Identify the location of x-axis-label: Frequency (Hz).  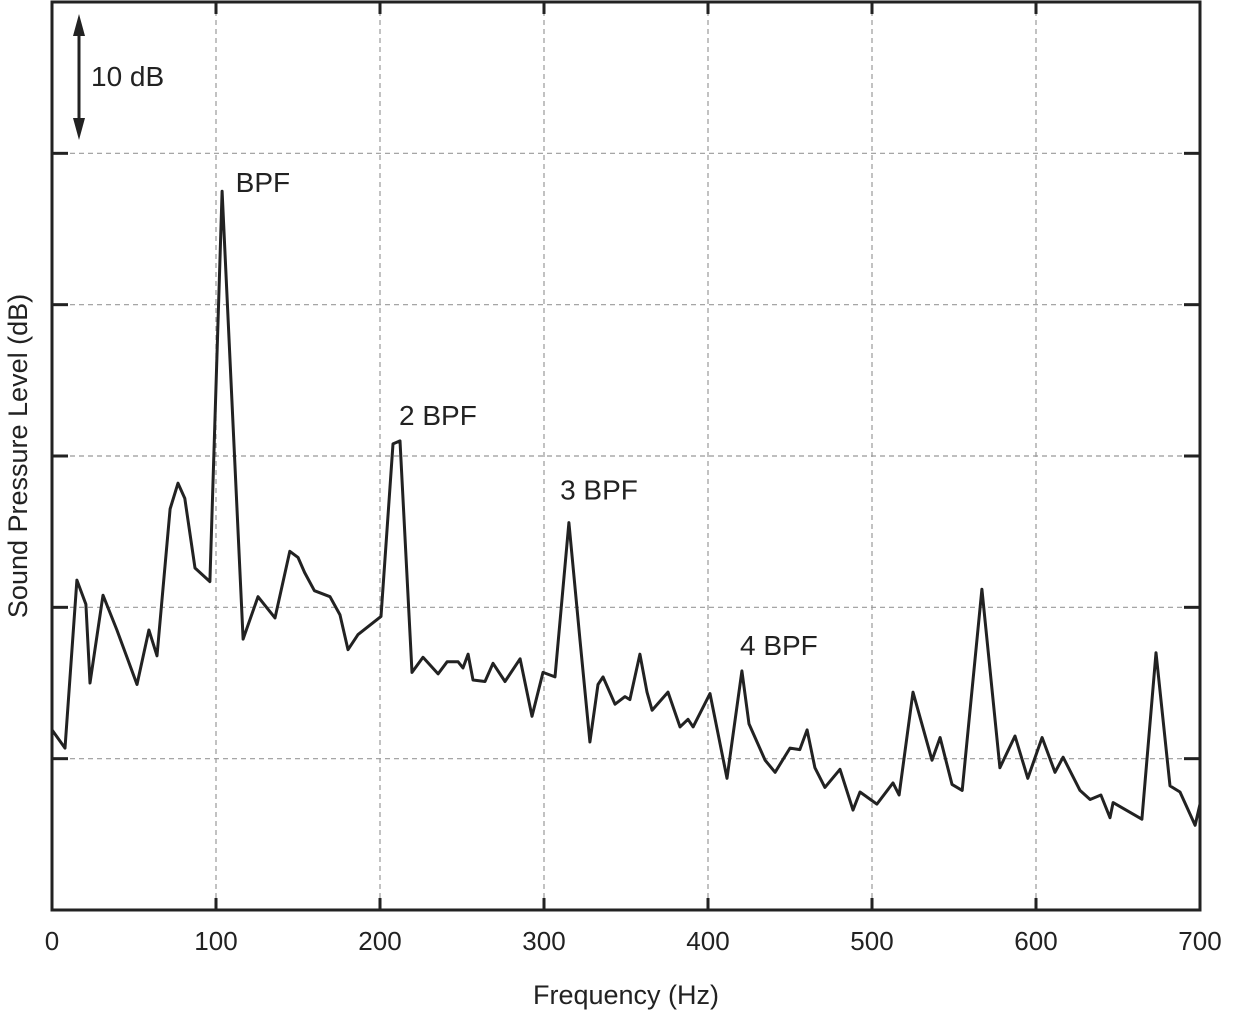
(626, 995).